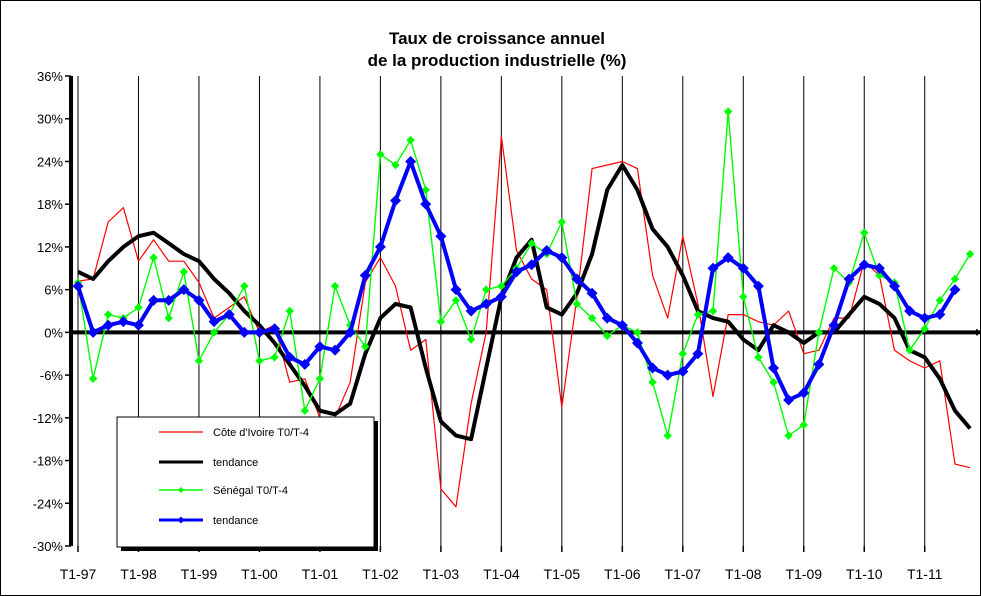  I want to click on x-tick-label: T1-06, so click(622, 574).